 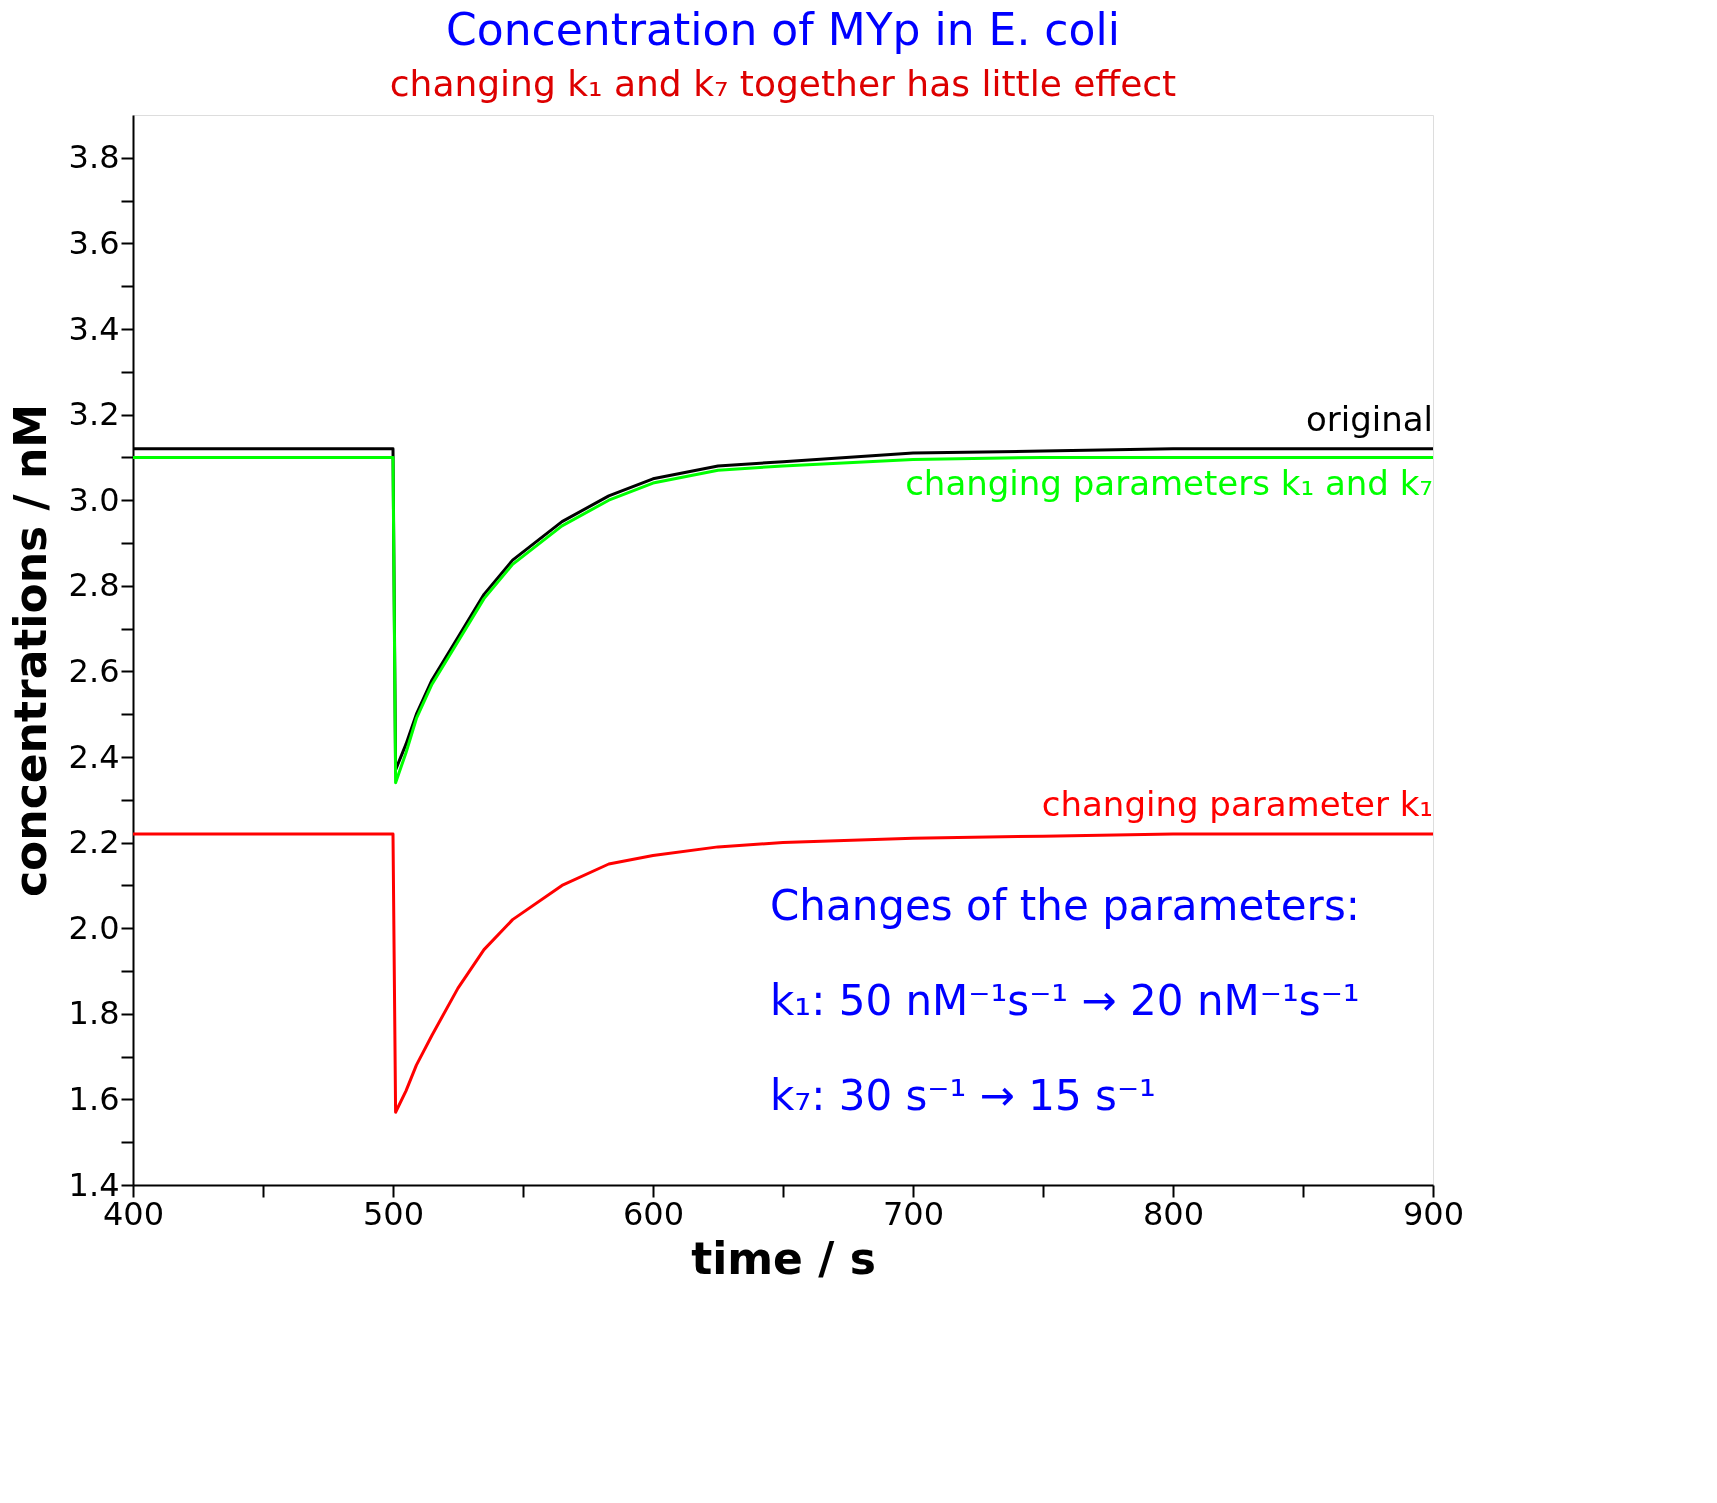 I want to click on y-tick-label: 1.8, so click(x=94, y=1013).